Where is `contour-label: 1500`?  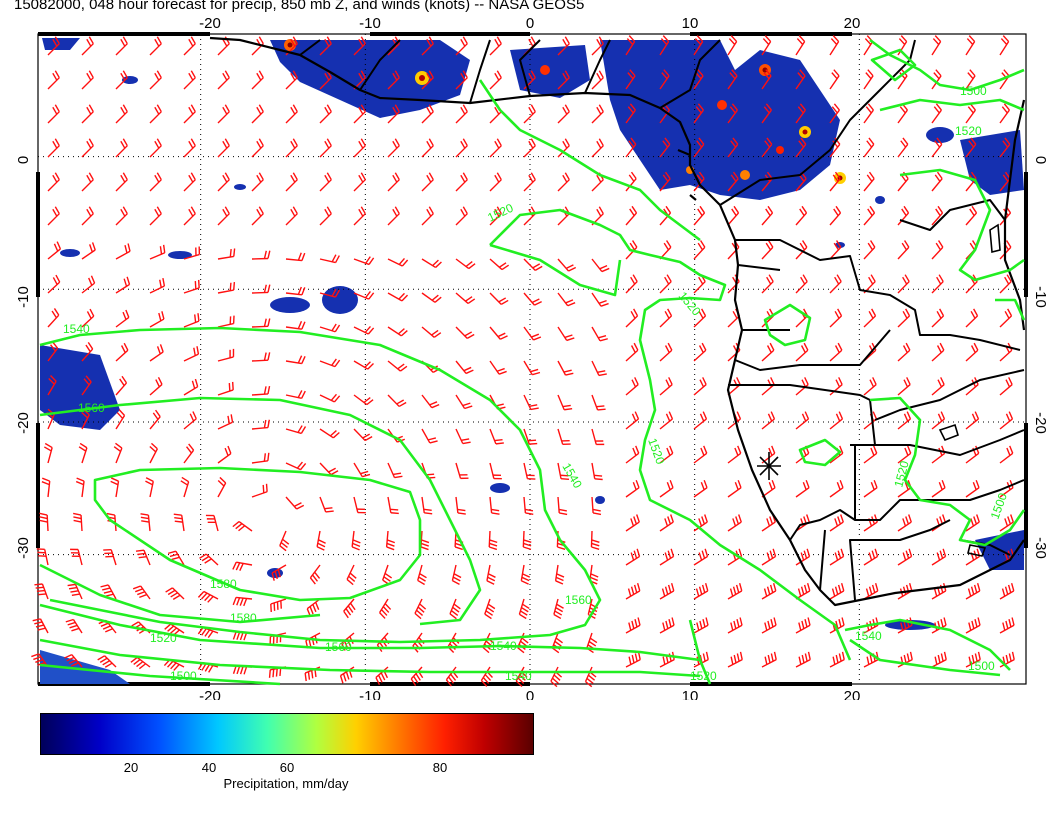 contour-label: 1500 is located at coordinates (973, 91).